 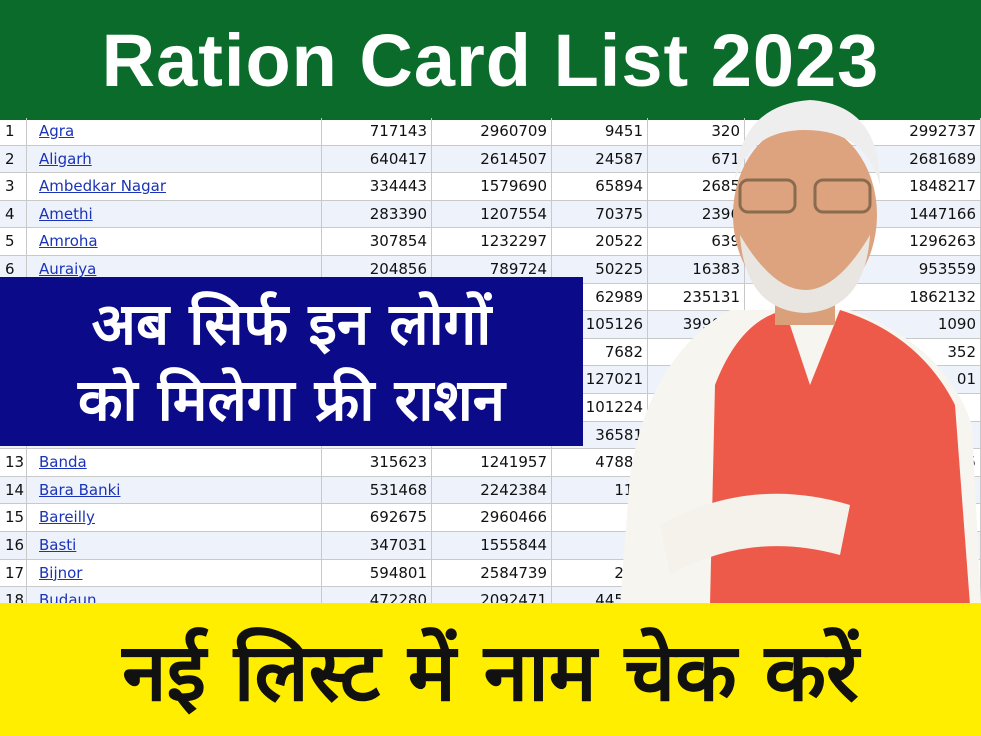 I want to click on table-cell: Bareilly, so click(x=174, y=518).